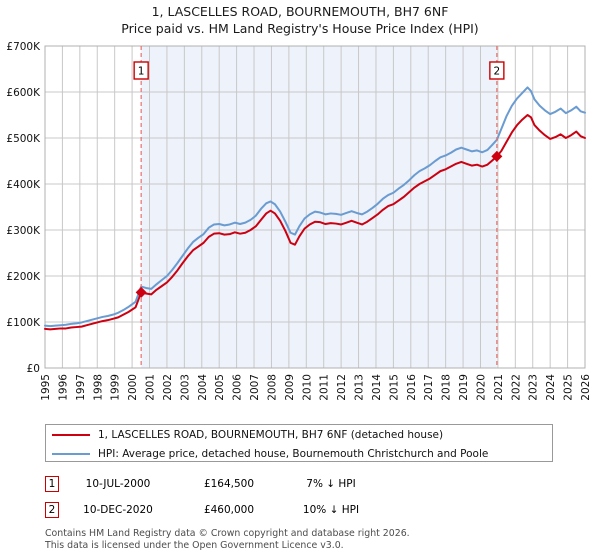  Describe the element at coordinates (464, 387) in the screenshot. I see `x-axis-tick-label: 2019` at that location.